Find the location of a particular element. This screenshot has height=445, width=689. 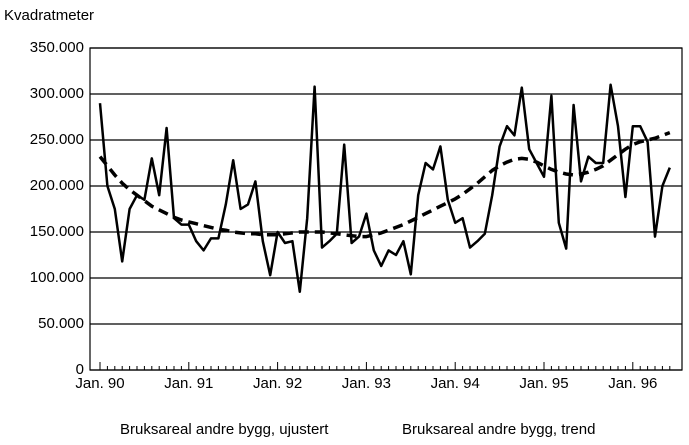

legend-label: Bruksareal andre bygg, trend is located at coordinates (498, 429).